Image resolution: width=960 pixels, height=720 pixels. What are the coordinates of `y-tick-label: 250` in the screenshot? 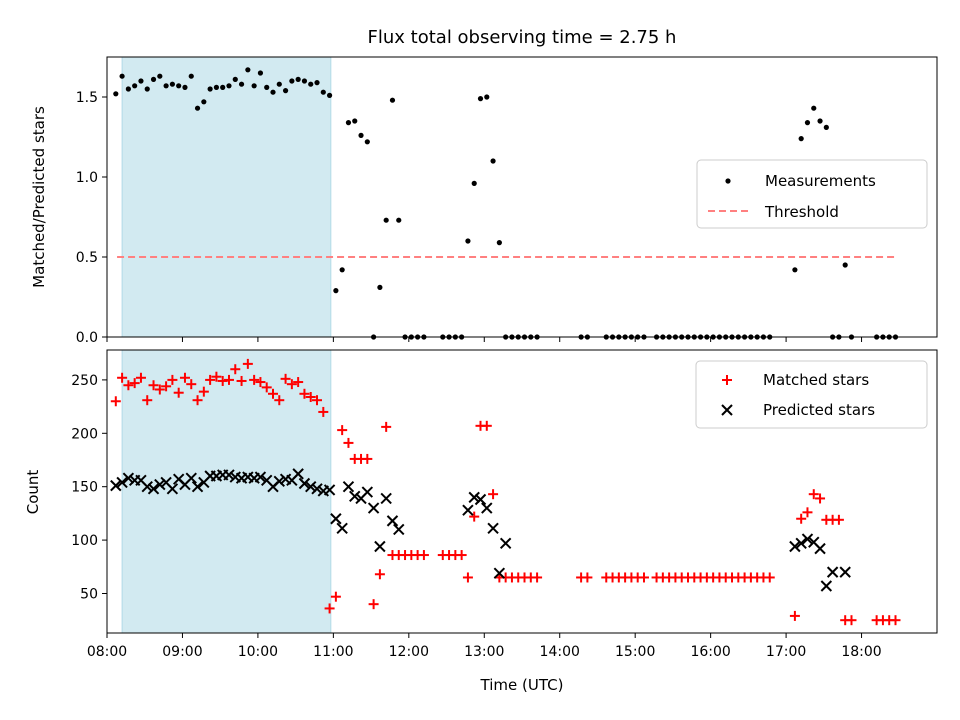 It's located at (84, 381).